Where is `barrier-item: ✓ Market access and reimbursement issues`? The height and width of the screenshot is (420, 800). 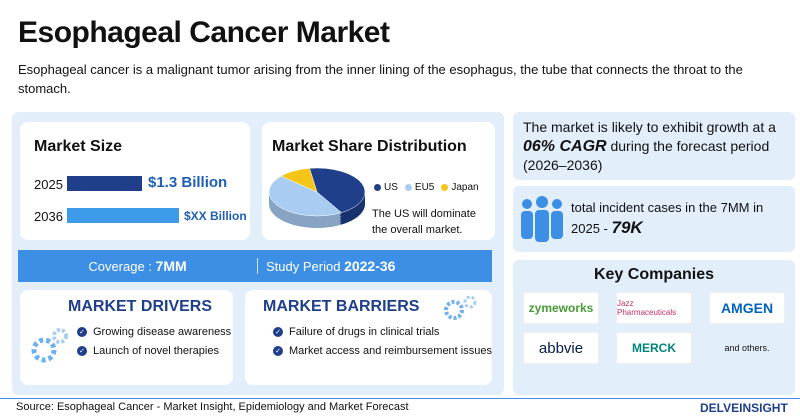 barrier-item: ✓ Market access and reimbursement issues is located at coordinates (382, 351).